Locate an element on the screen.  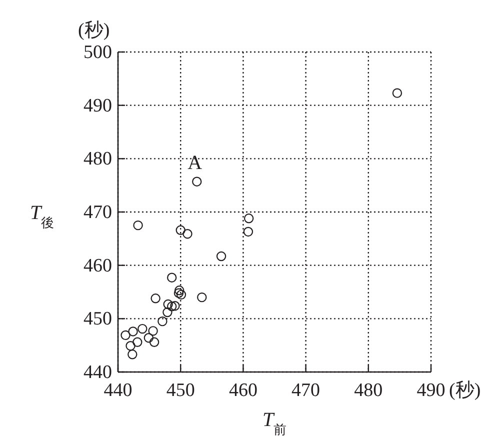
x-axis-title: T$_{前}$ is located at coordinates (274, 422).